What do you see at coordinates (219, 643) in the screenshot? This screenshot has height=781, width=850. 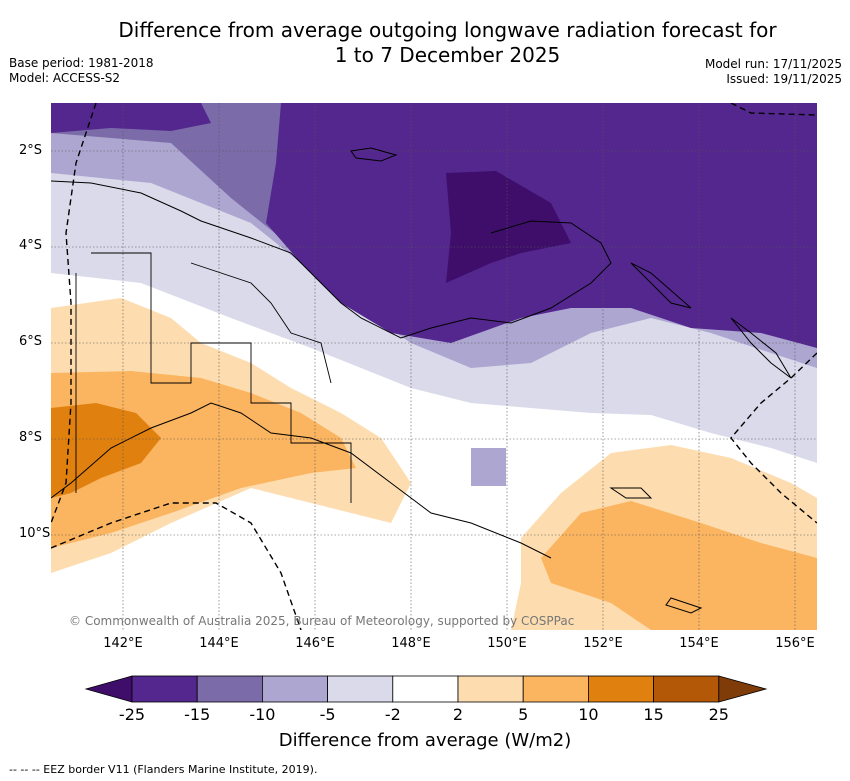 I see `longitude-label: 144°E` at bounding box center [219, 643].